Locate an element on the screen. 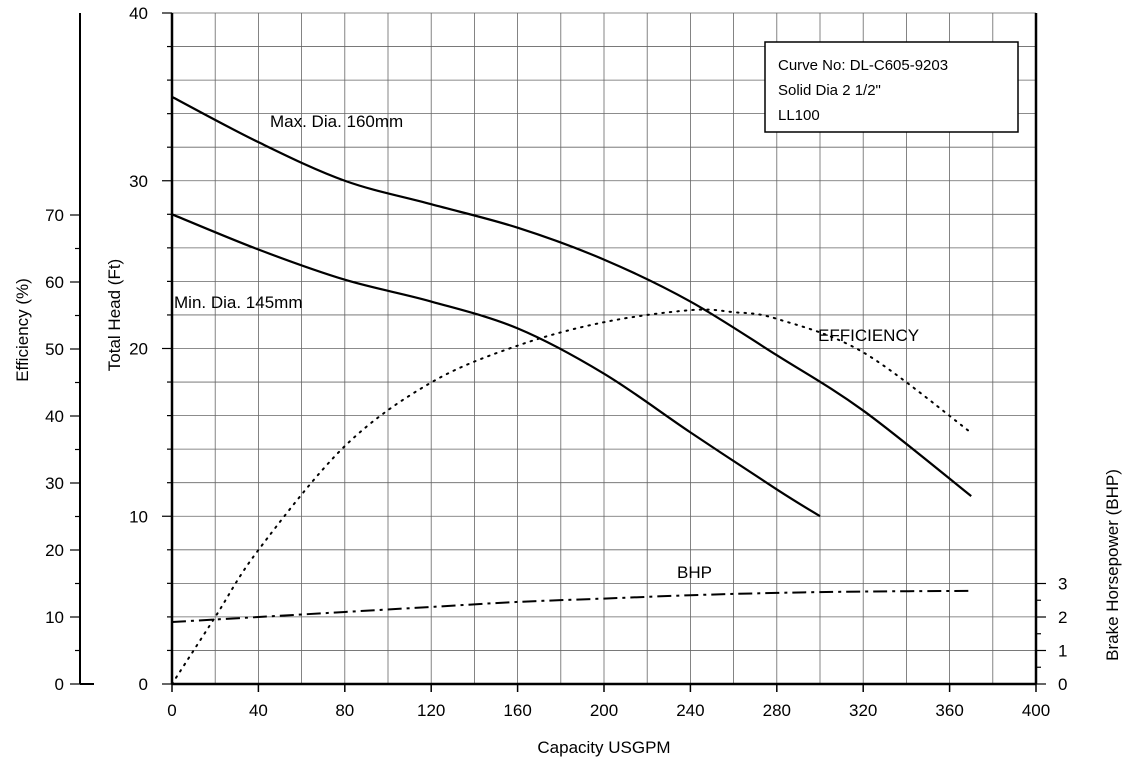  legend-line-solid-dia: Solid Dia 2 1/2" is located at coordinates (829, 90).